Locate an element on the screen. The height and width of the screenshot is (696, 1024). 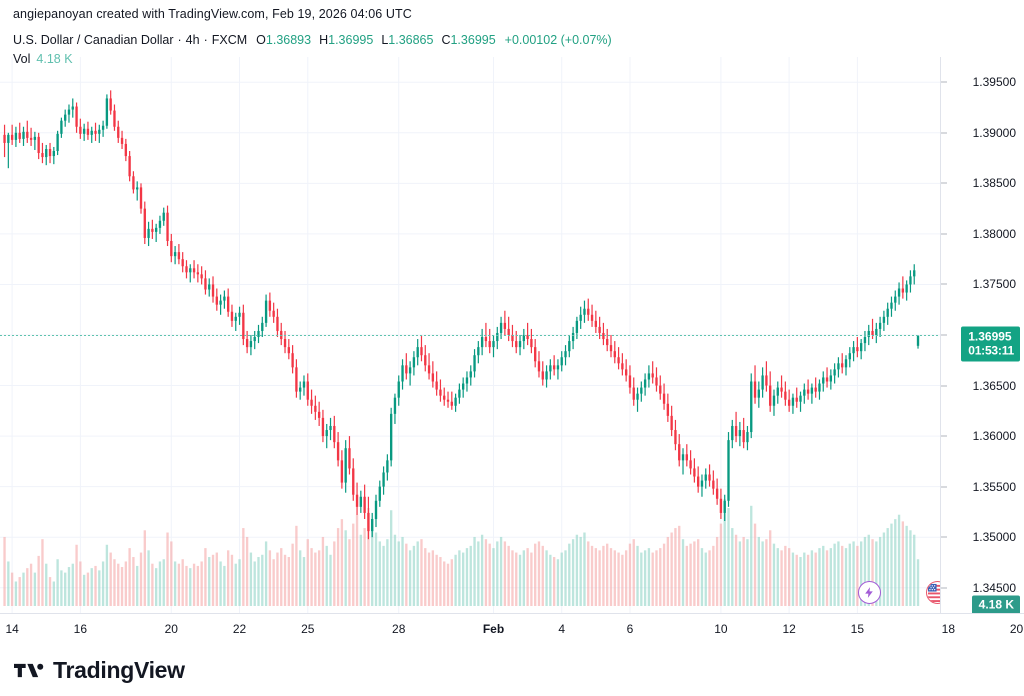
time-axis: 14 16 20 22 25 28 Feb 4 6 10 12 15 18 20 is located at coordinates (512, 629).